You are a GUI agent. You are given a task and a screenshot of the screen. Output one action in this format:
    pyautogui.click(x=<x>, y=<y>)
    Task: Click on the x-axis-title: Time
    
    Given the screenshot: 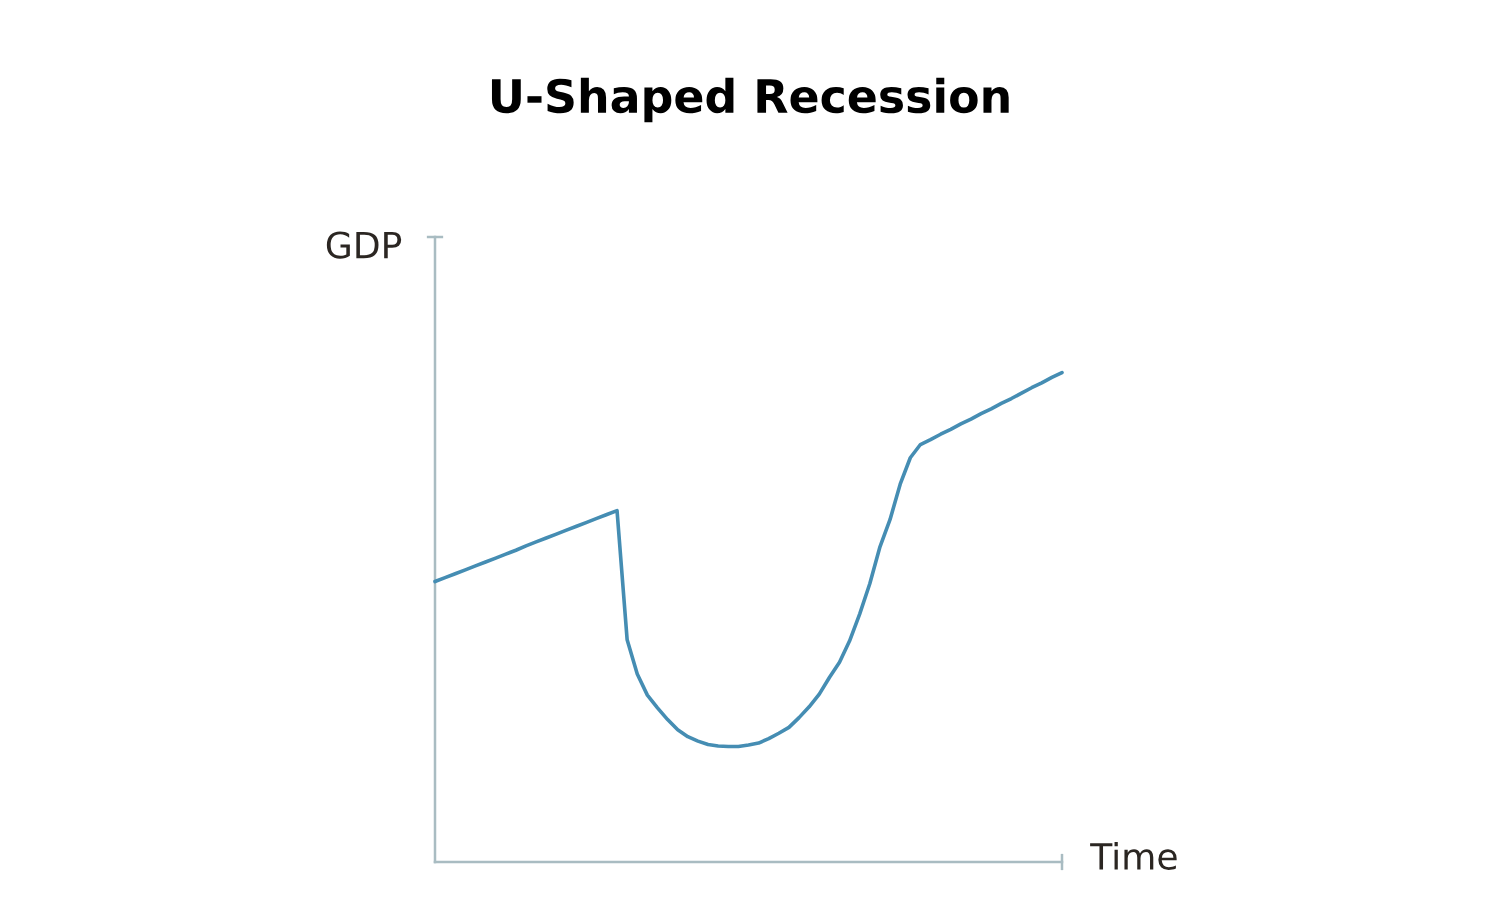 What is the action you would take?
    pyautogui.click(x=1133, y=856)
    